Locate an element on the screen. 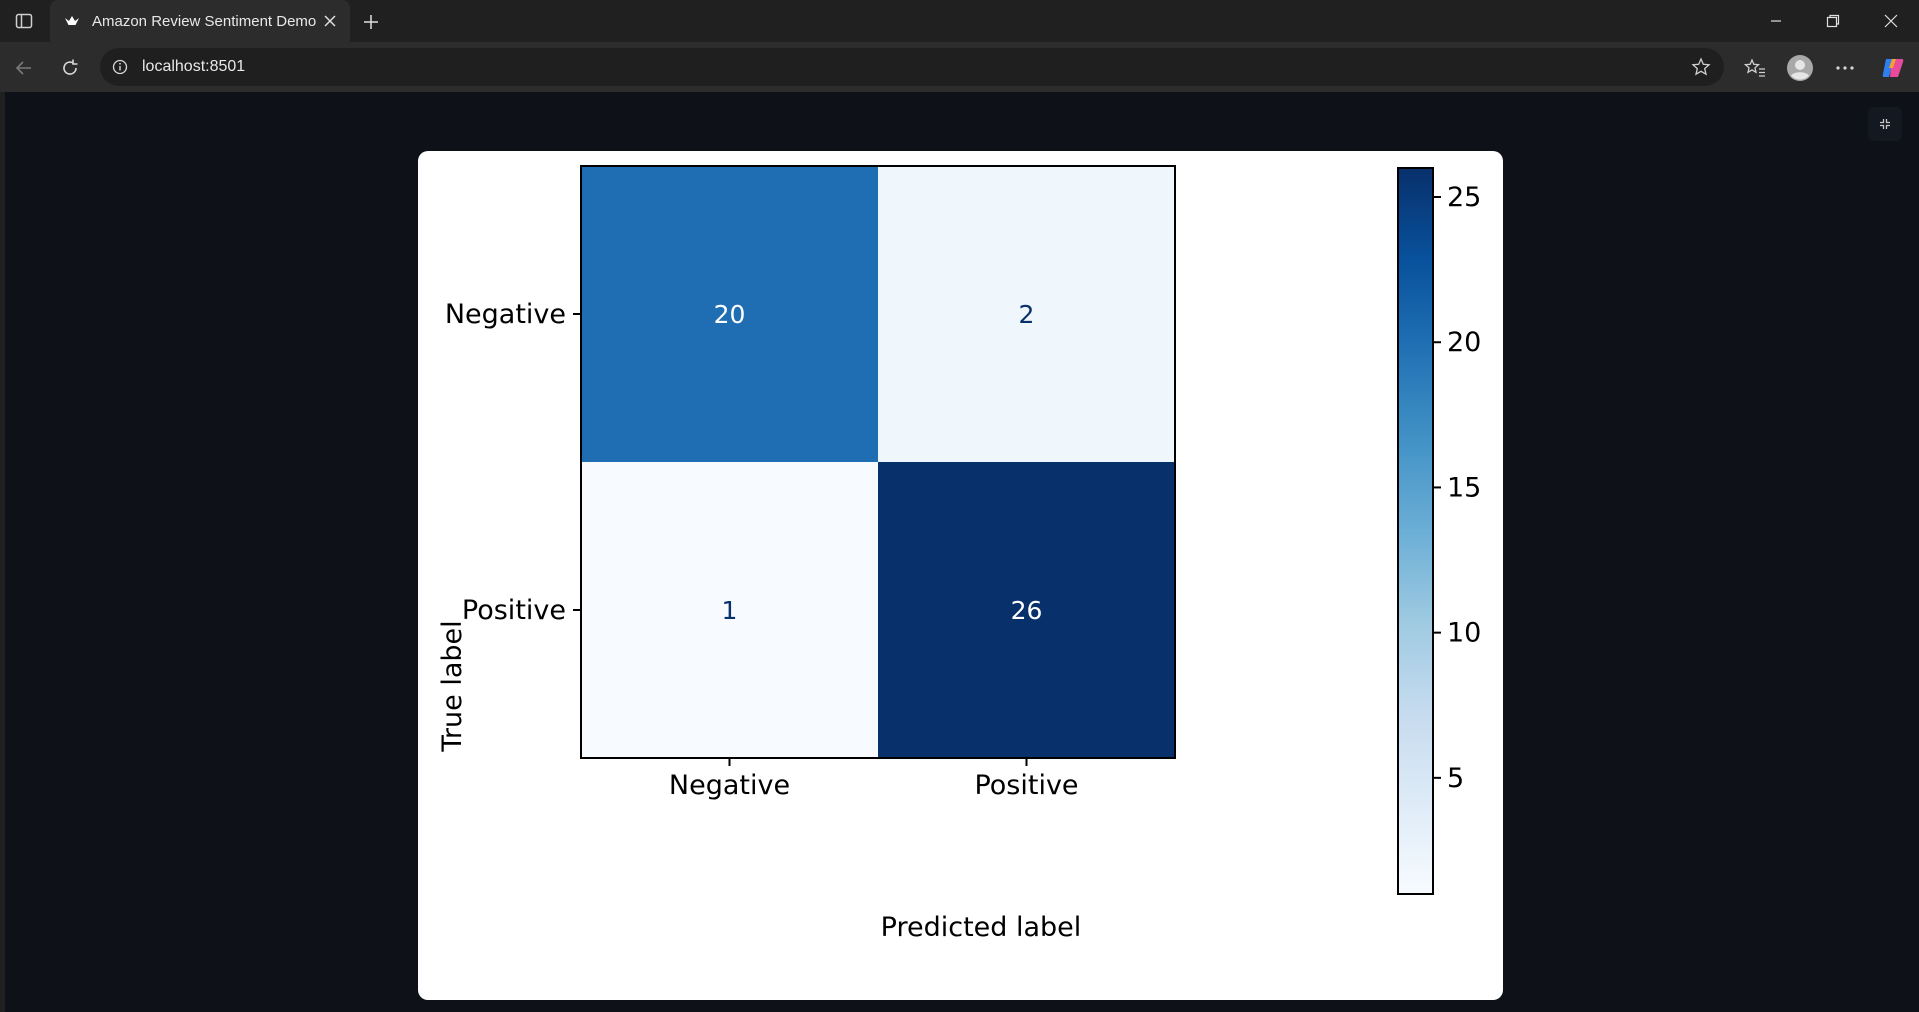 This screenshot has height=1012, width=1919. plus-icon is located at coordinates (371, 22).